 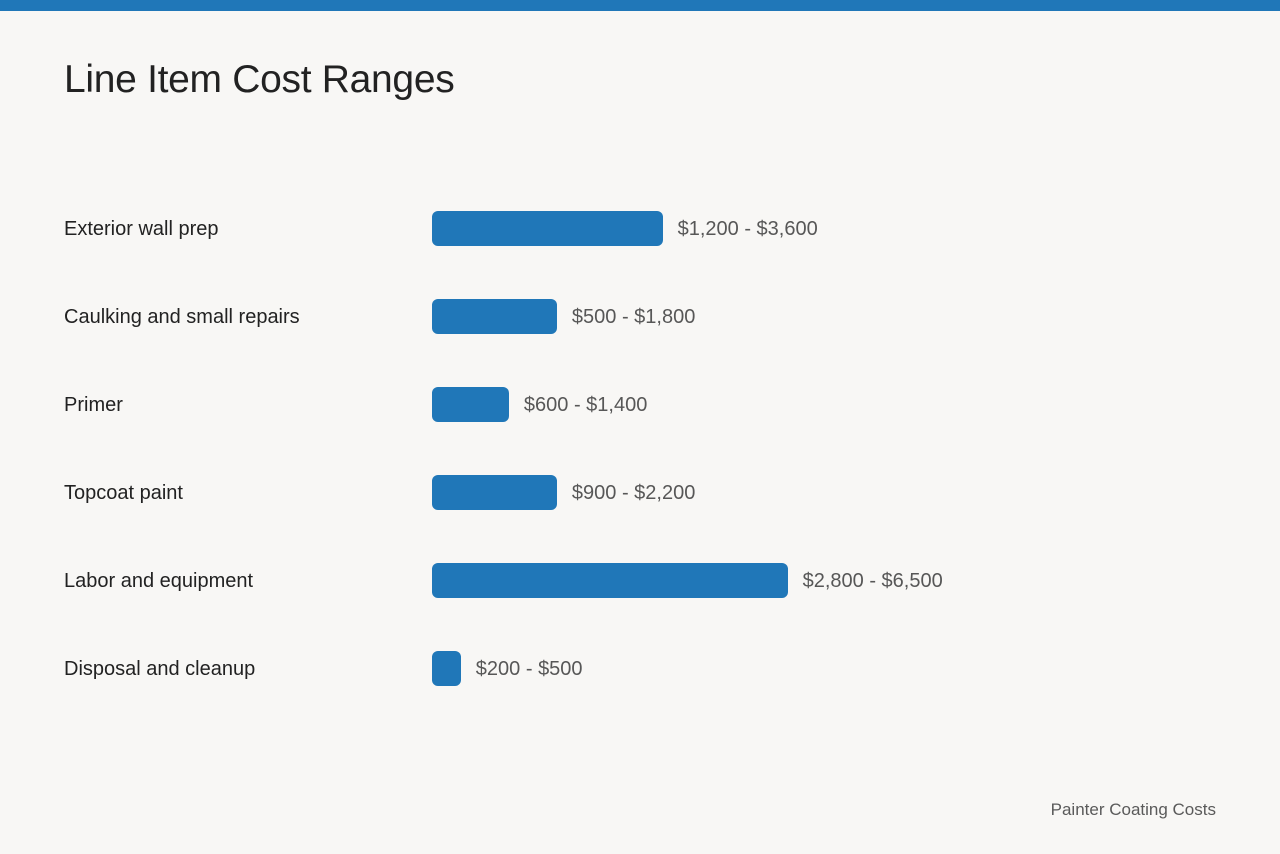 What do you see at coordinates (182, 317) in the screenshot?
I see `category-label: Caulking and small repairs` at bounding box center [182, 317].